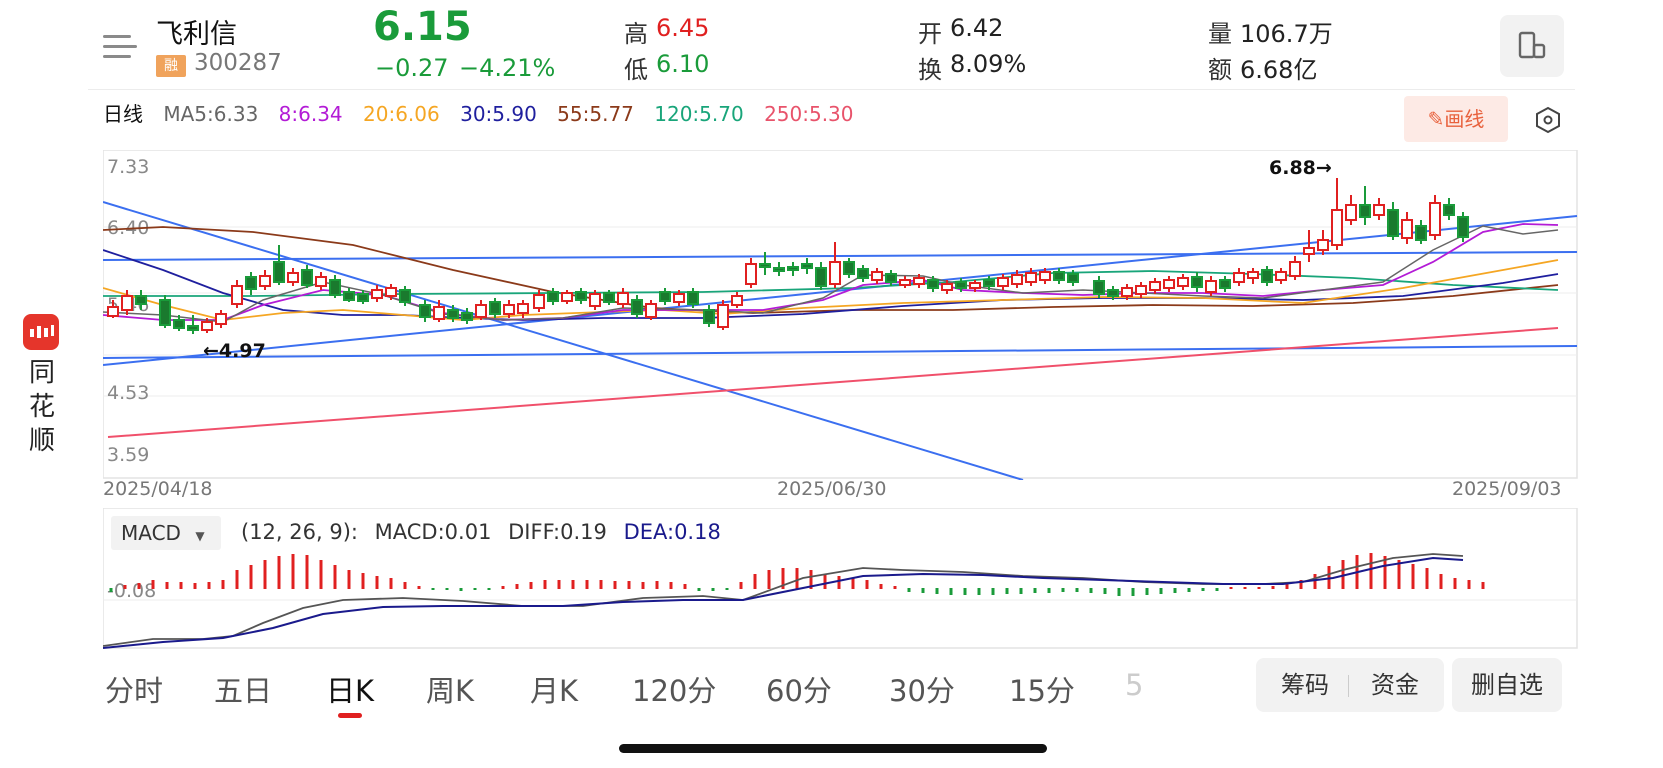  Describe the element at coordinates (831, 290) in the screenshot. I see `ma20-line` at that location.